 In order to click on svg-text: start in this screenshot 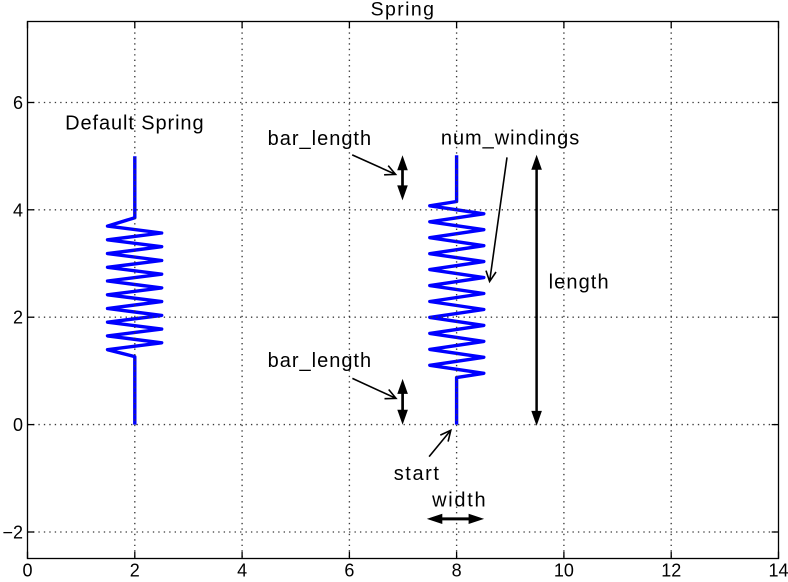, I will do `click(417, 474)`.